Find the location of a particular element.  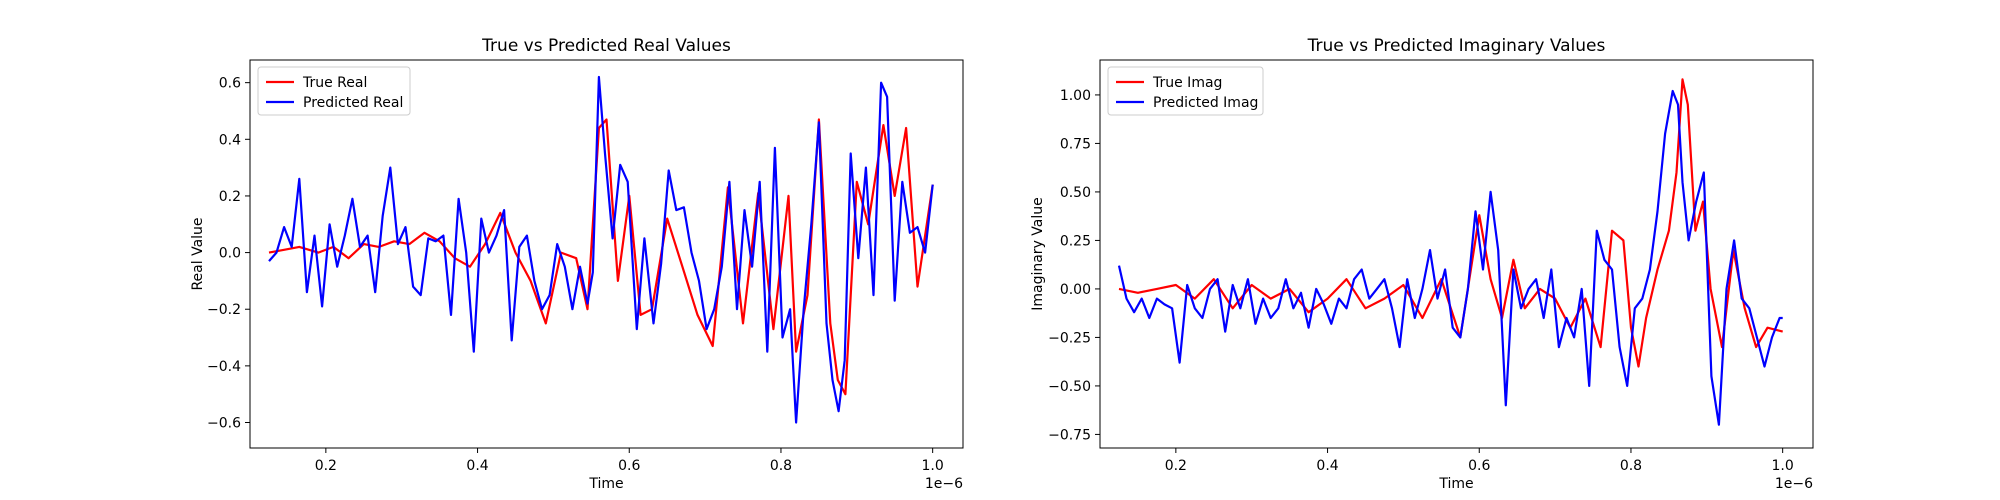

y-tick-label: 0.4 is located at coordinates (230, 140).